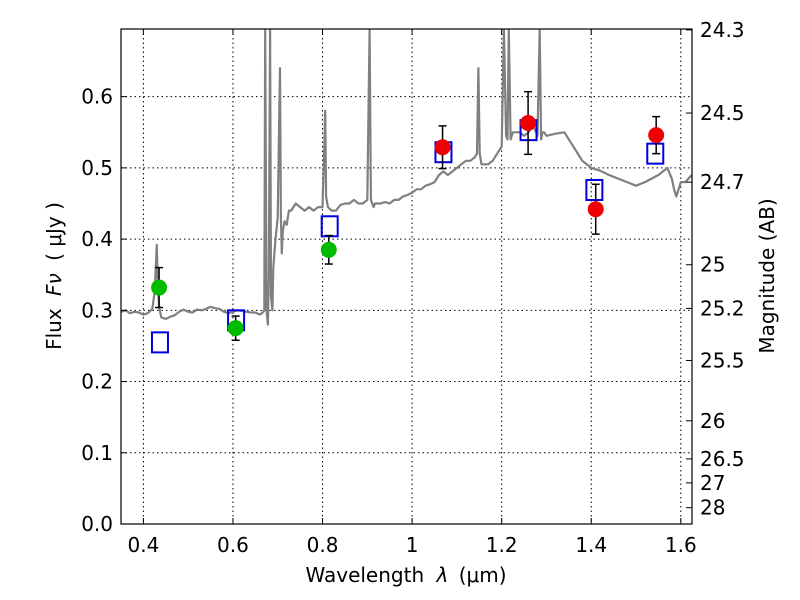  Describe the element at coordinates (97, 524) in the screenshot. I see `y-tick-label: 0.0` at that location.